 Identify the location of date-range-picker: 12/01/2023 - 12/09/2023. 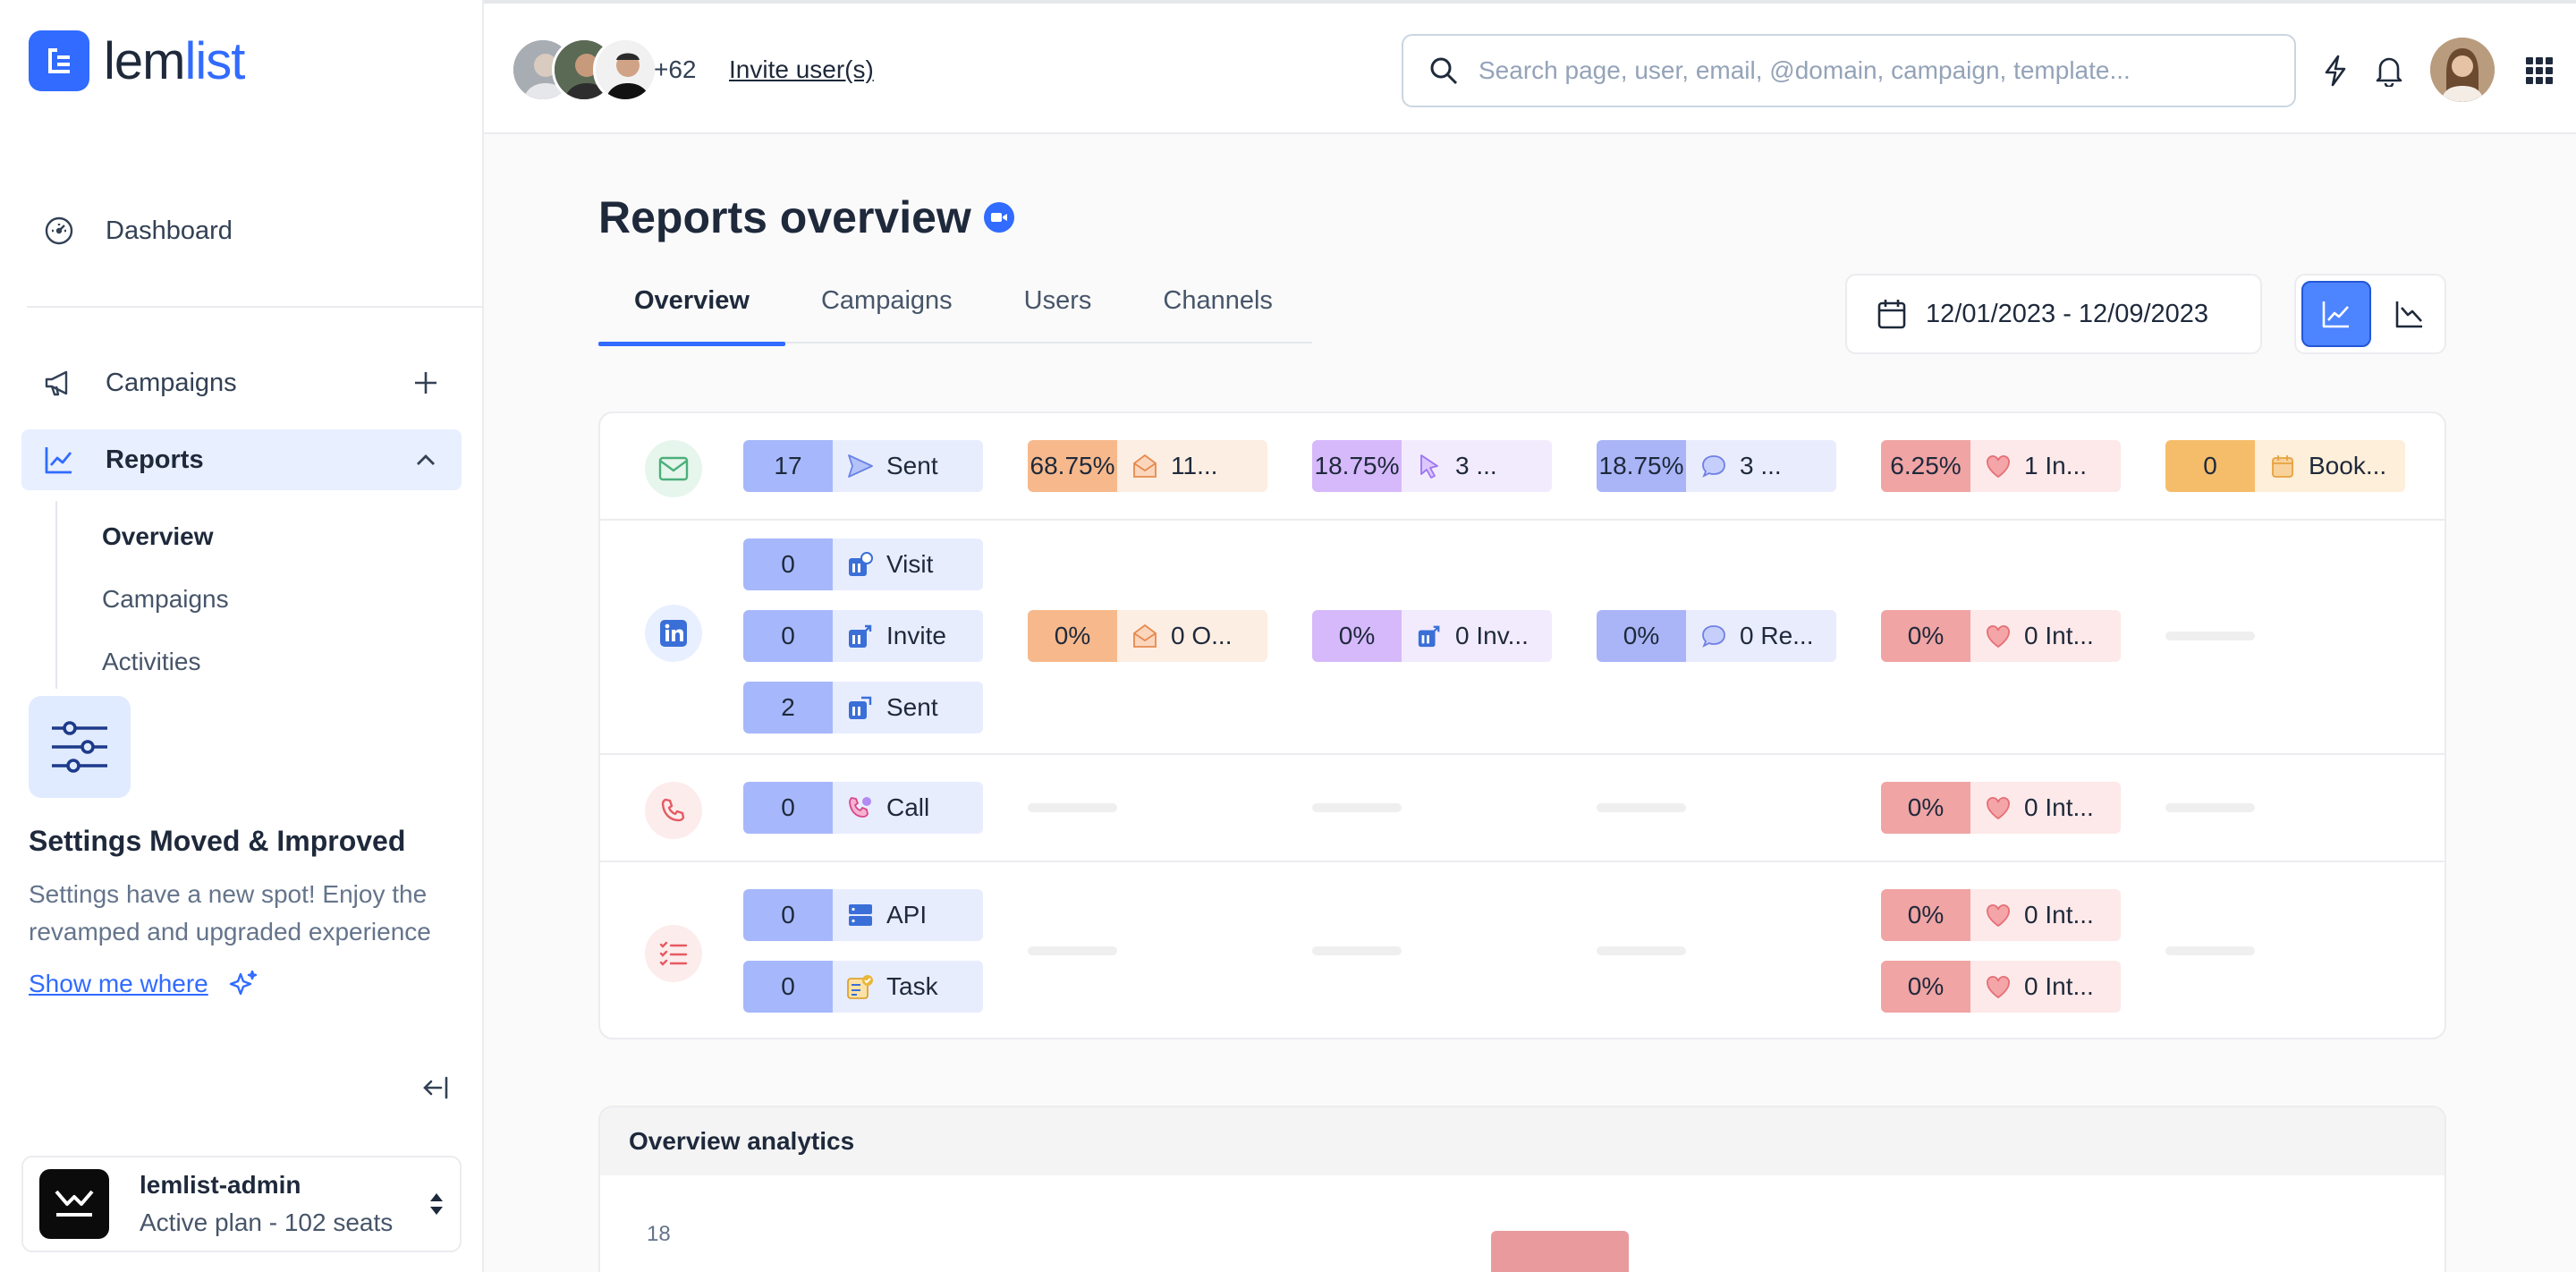
(2053, 314).